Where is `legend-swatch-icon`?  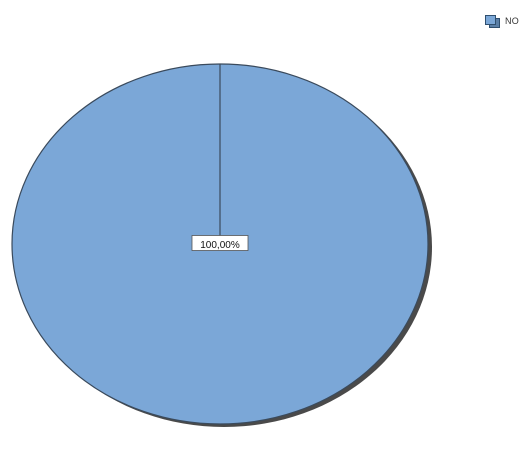 legend-swatch-icon is located at coordinates (492, 21).